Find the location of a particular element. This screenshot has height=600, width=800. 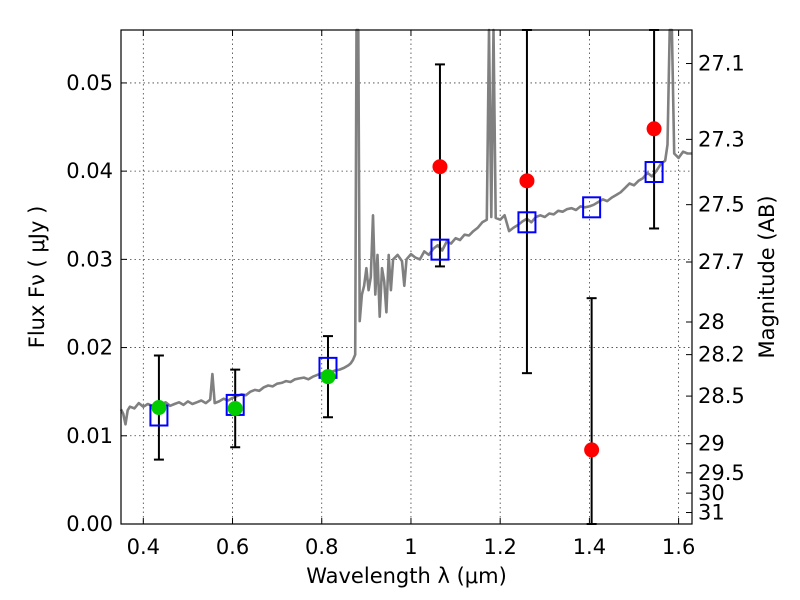

right-tick-label: 29.5 is located at coordinates (721, 473).